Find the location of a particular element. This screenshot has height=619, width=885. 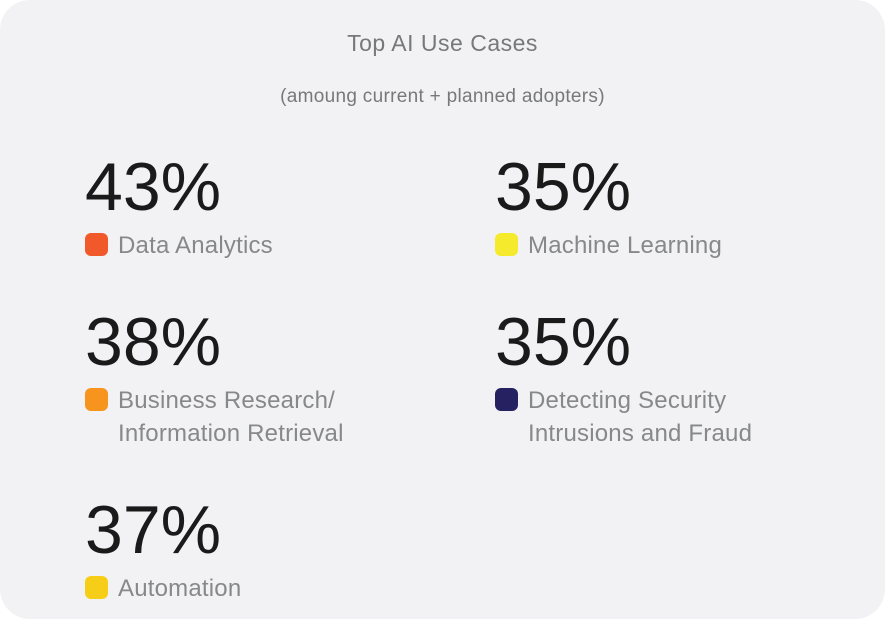

legend: Machine Learning is located at coordinates (690, 246).